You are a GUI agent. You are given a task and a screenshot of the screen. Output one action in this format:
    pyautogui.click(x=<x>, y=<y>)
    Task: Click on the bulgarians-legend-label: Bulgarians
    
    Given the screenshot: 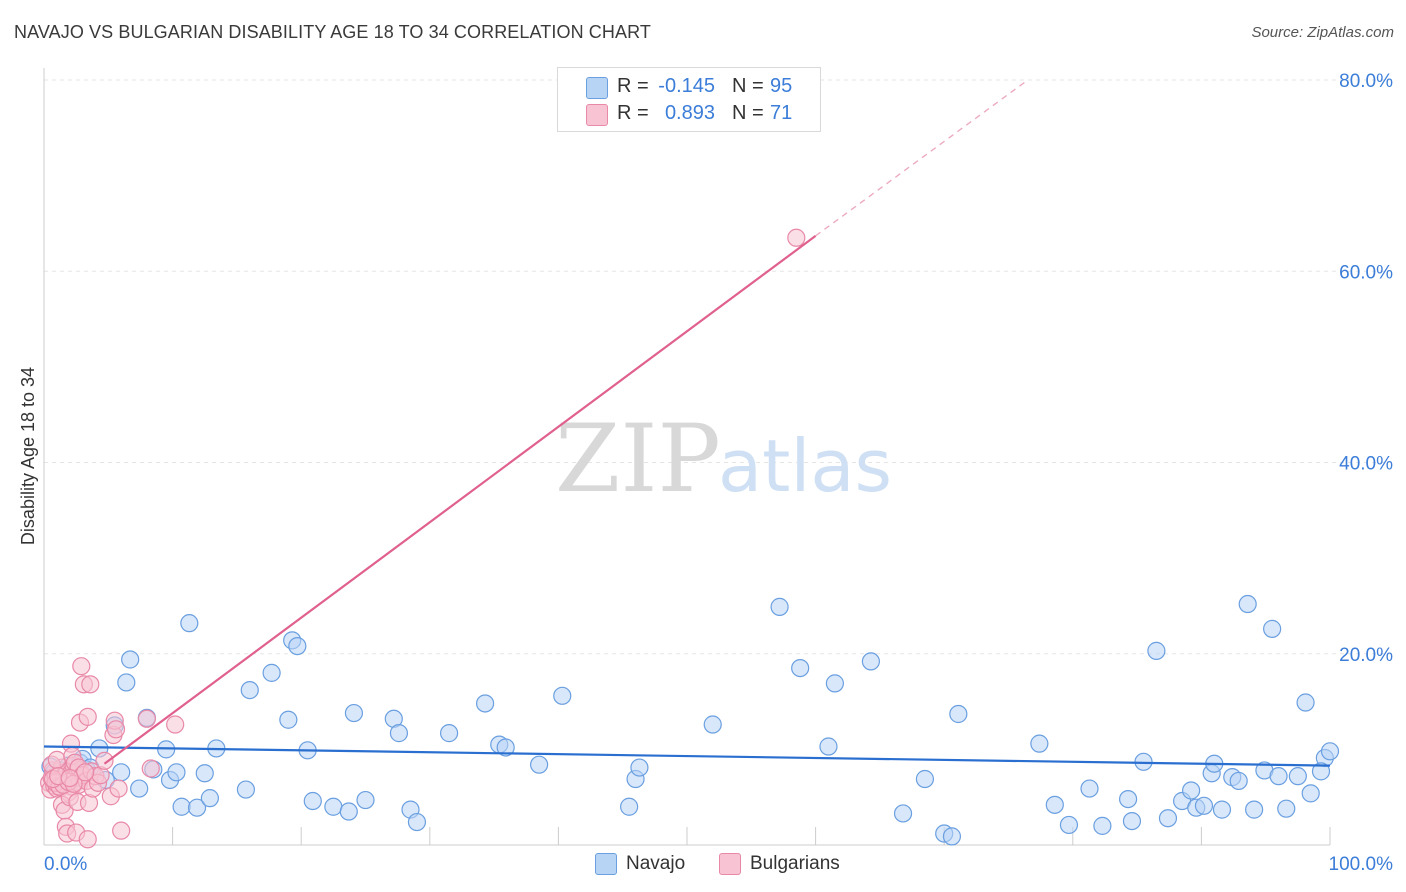 What is the action you would take?
    pyautogui.click(x=795, y=863)
    